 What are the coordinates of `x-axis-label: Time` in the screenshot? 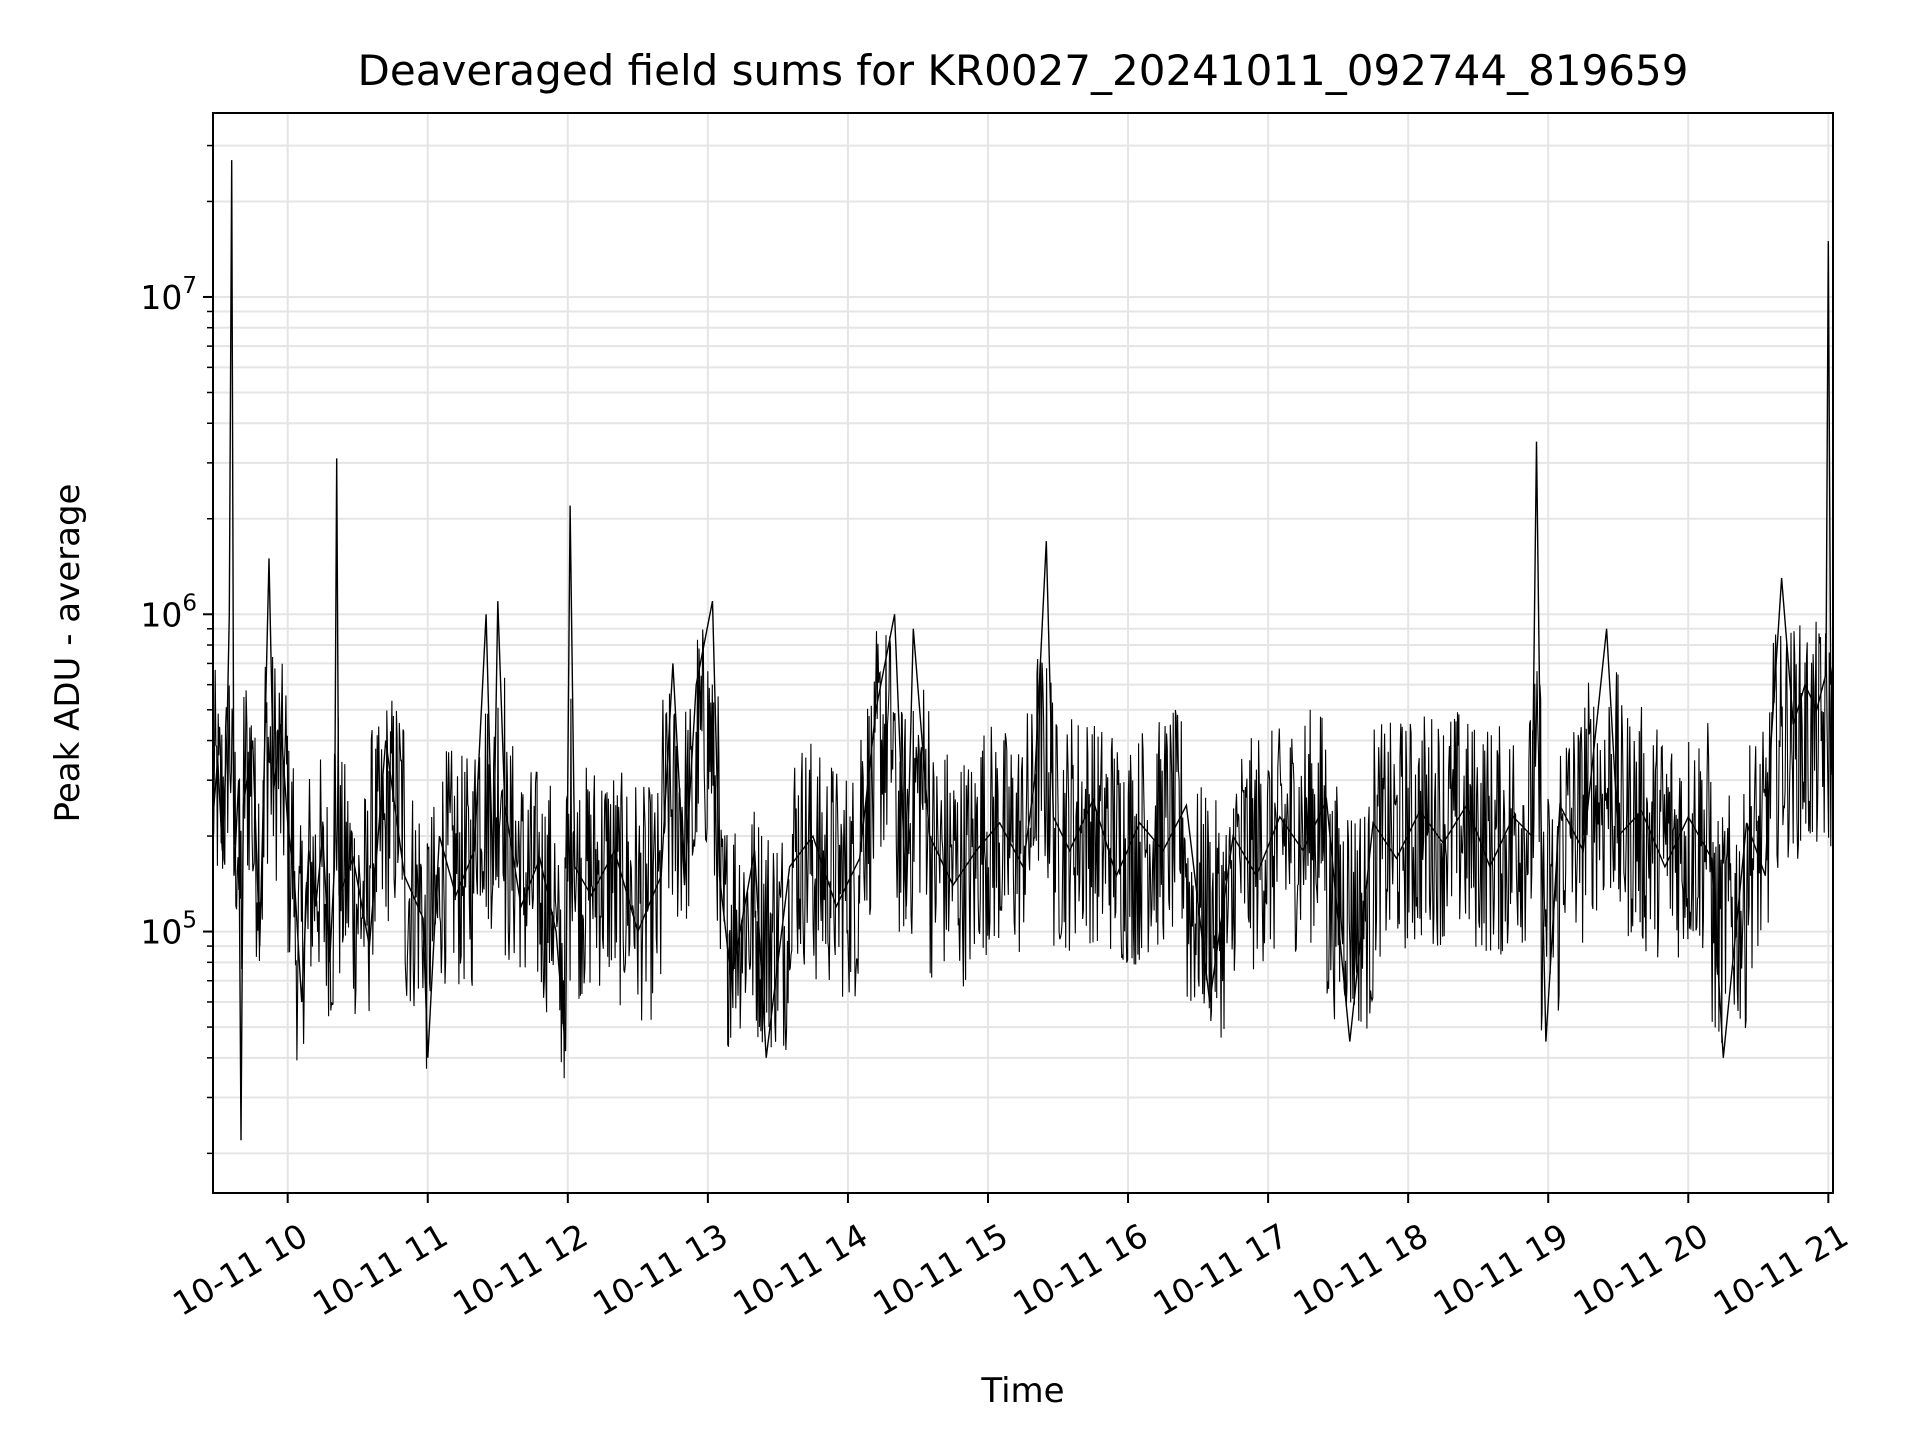 It's located at (1022, 1391).